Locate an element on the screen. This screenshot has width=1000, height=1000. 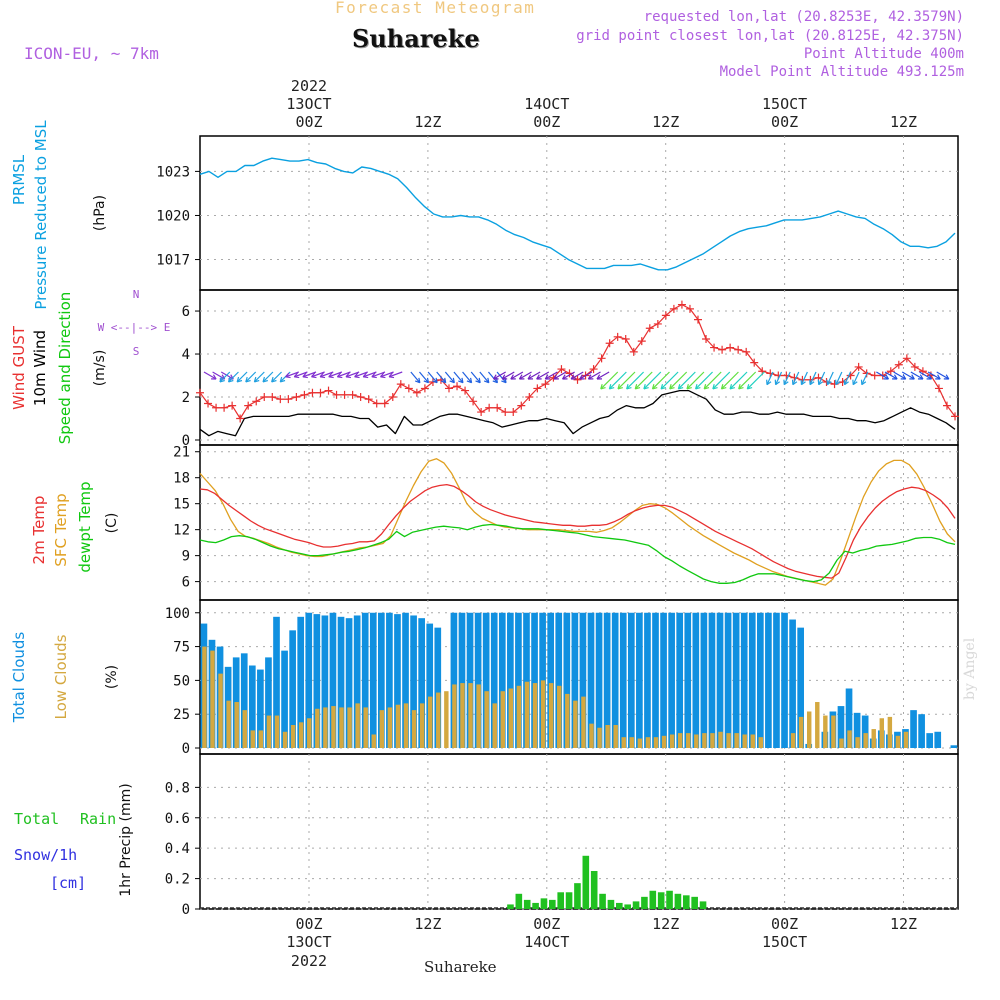
y-tick-label: 25 is located at coordinates (181, 715).